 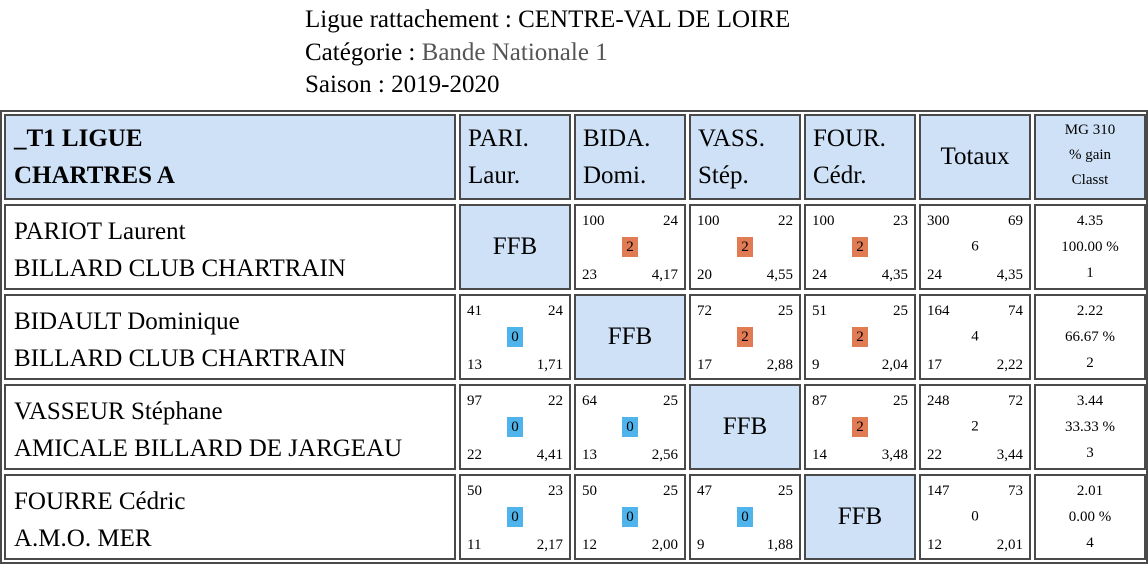 What do you see at coordinates (100, 231) in the screenshot?
I see `player-name: PARIOT Laurent` at bounding box center [100, 231].